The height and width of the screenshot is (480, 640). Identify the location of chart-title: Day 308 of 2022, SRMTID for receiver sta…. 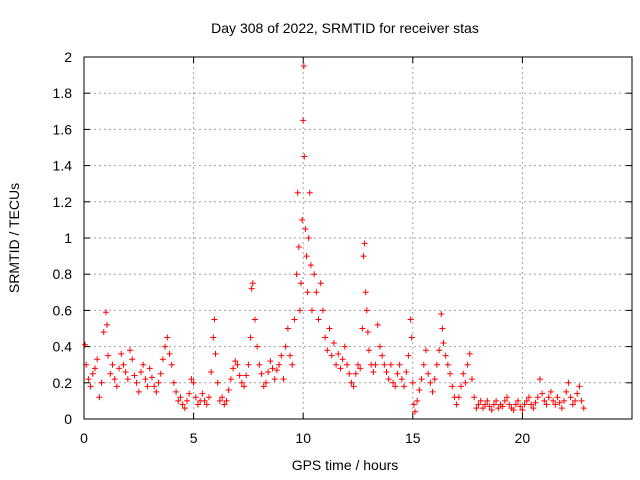
(345, 28).